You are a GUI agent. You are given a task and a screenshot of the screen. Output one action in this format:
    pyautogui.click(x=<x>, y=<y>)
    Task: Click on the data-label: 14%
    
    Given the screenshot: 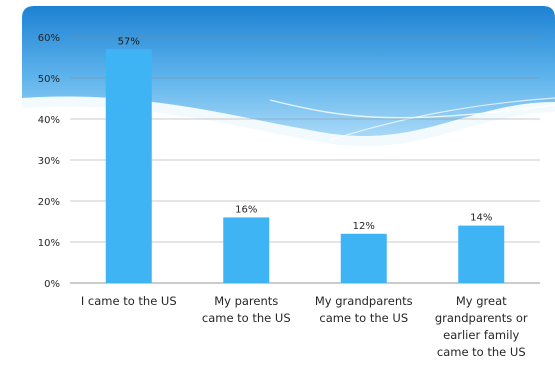 What is the action you would take?
    pyautogui.click(x=481, y=218)
    